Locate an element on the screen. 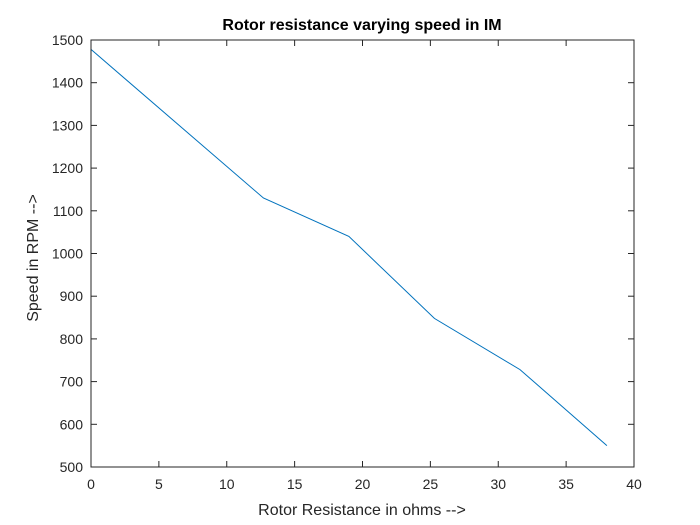  y-tick-label: 1000 is located at coordinates (67, 254).